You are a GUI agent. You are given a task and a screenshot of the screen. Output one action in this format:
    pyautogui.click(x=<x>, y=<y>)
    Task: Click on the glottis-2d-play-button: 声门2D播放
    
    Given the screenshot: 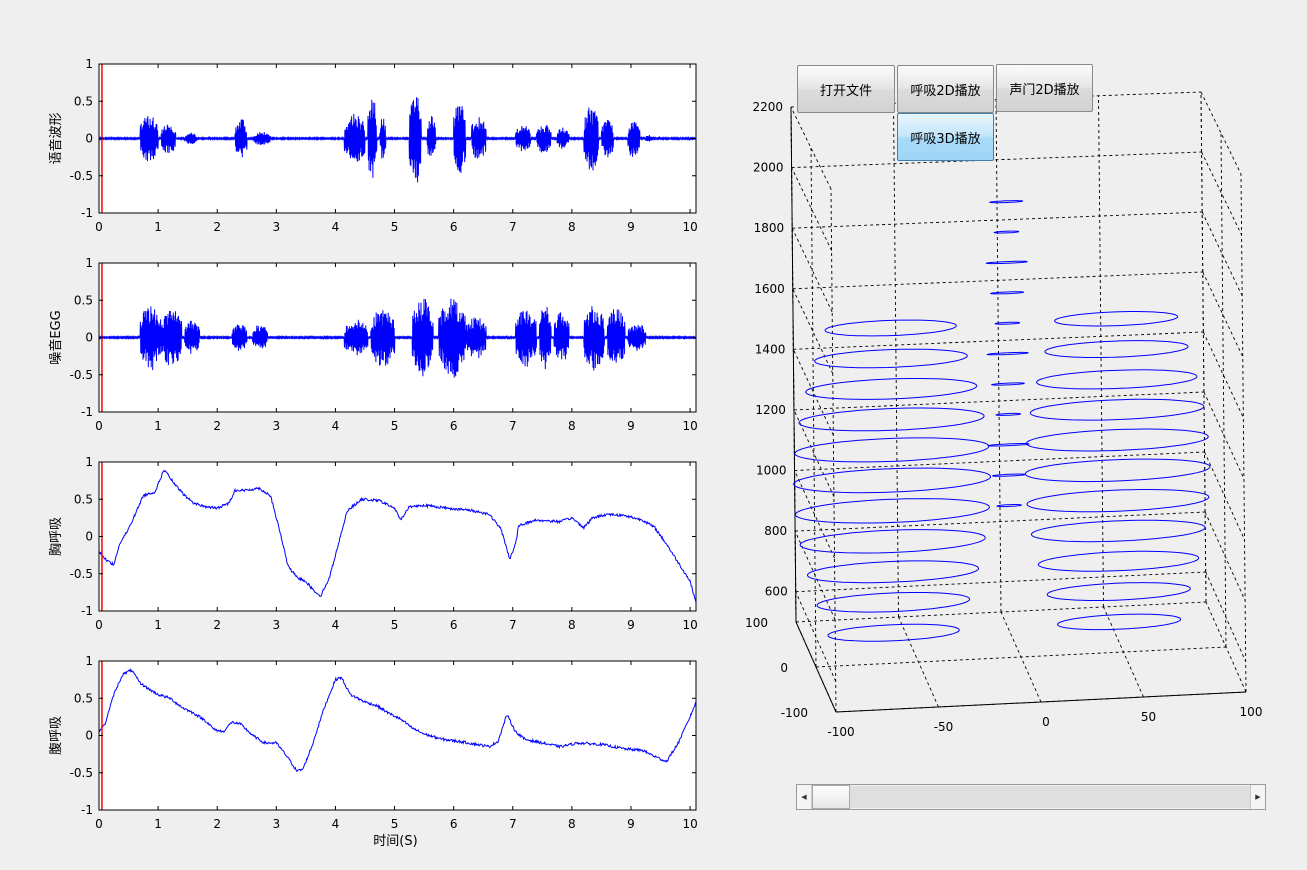 What is the action you would take?
    pyautogui.click(x=1044, y=88)
    